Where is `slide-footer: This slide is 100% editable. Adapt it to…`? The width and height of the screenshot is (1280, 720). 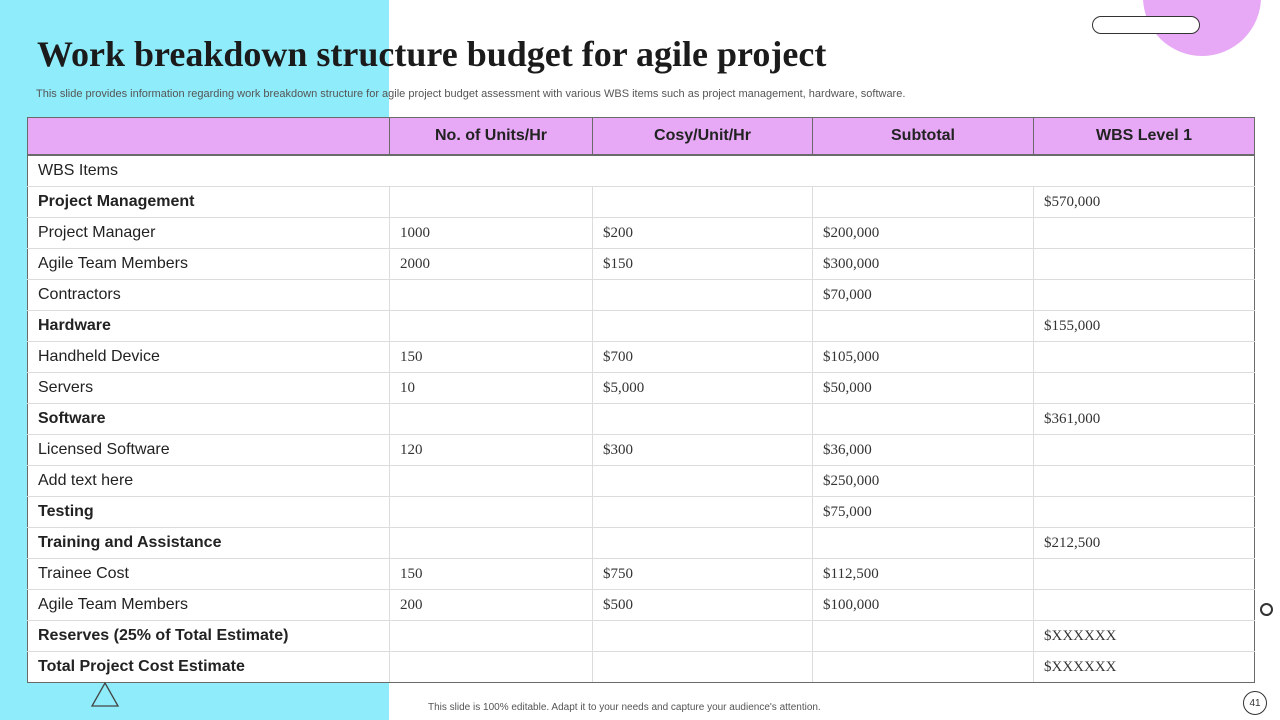
slide-footer: This slide is 100% editable. Adapt it to… is located at coordinates (624, 707).